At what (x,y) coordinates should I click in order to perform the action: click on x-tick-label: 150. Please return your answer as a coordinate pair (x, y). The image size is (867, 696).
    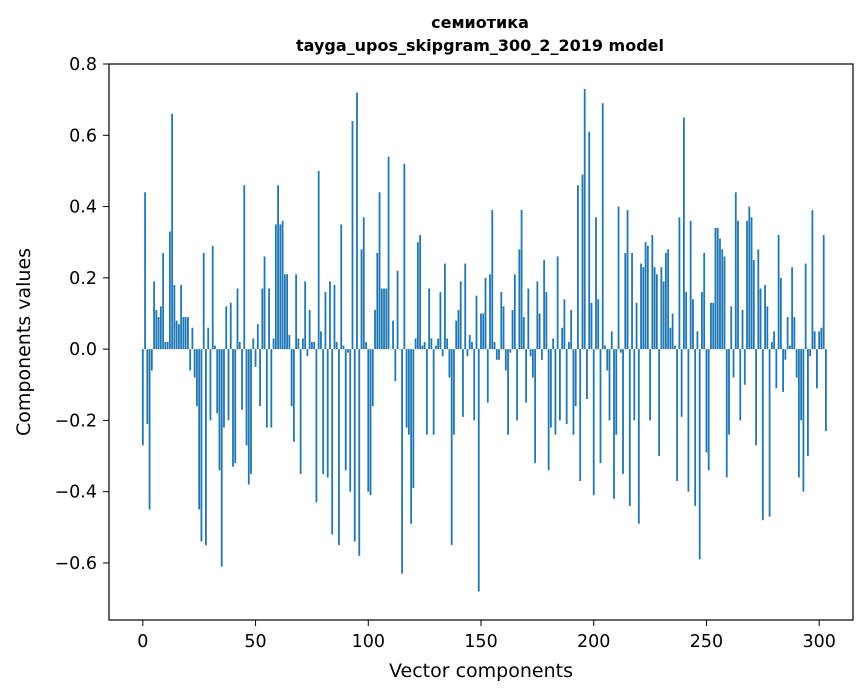
    Looking at the image, I should click on (480, 642).